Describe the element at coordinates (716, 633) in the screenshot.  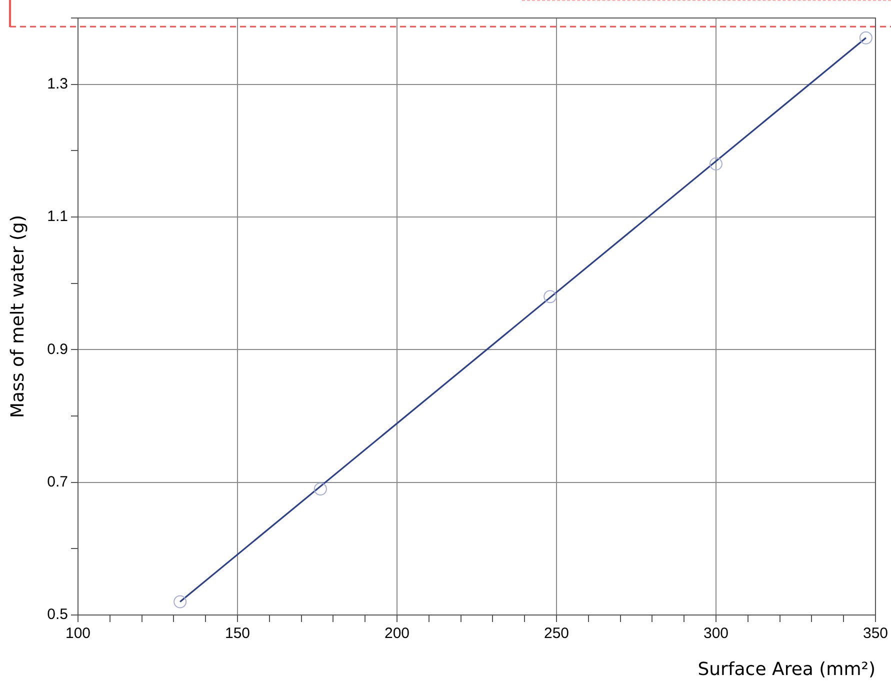
I see `x-tick-label: 300` at that location.